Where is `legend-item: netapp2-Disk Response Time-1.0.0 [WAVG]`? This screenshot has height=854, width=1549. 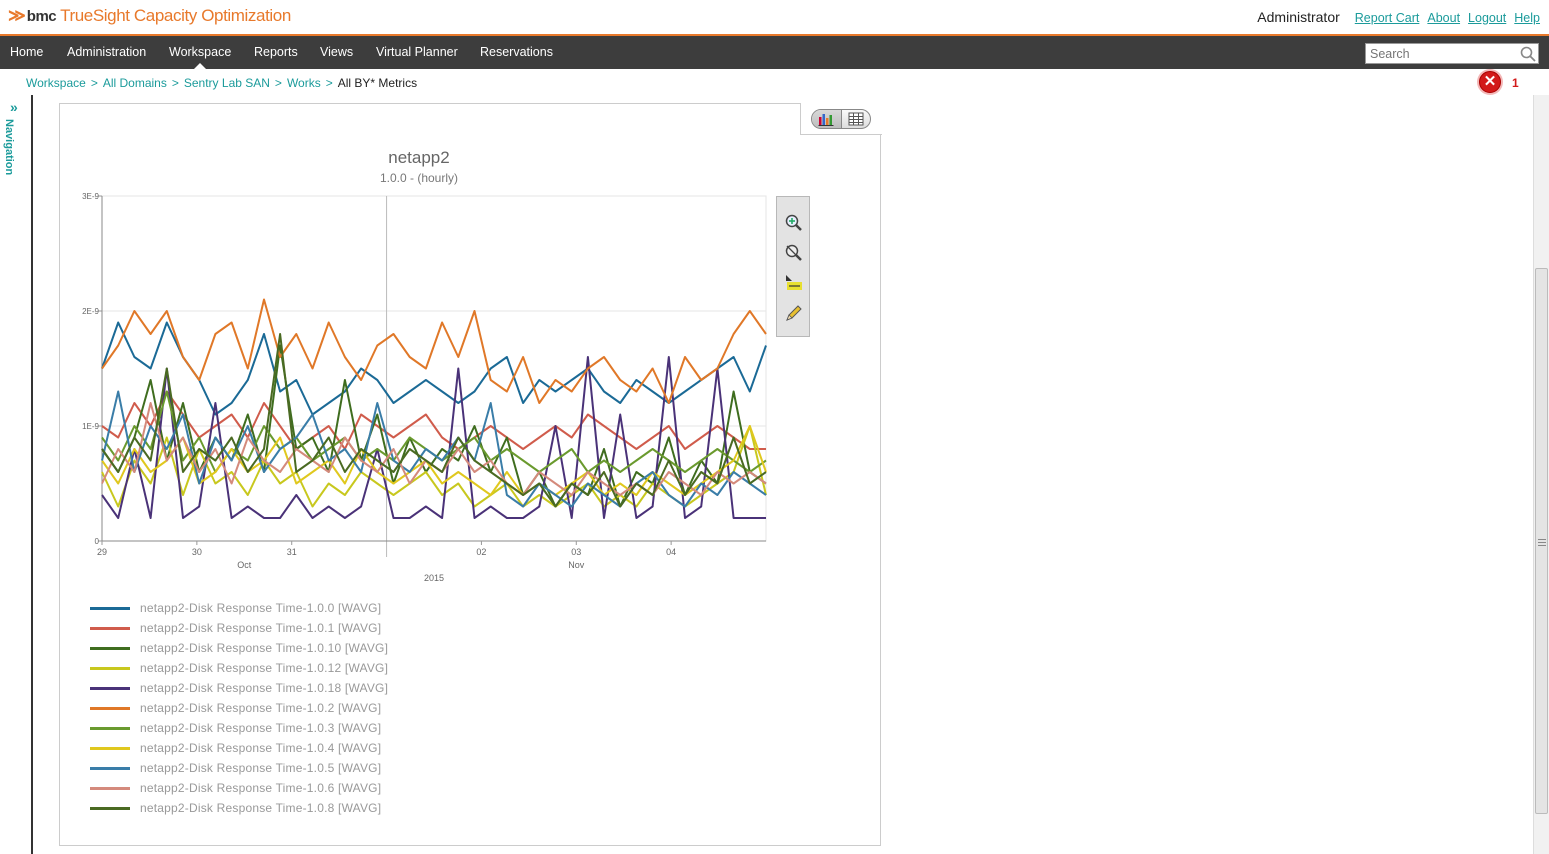
legend-item: netapp2-Disk Response Time-1.0.0 [WAVG] is located at coordinates (239, 608).